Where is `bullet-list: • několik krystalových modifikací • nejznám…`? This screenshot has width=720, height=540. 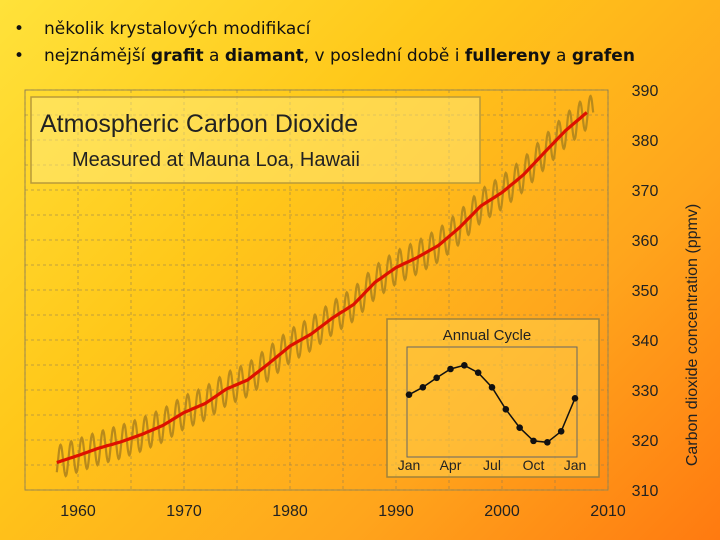
bullet-list: • několik krystalových modifikací • nejznám… is located at coordinates (324, 43).